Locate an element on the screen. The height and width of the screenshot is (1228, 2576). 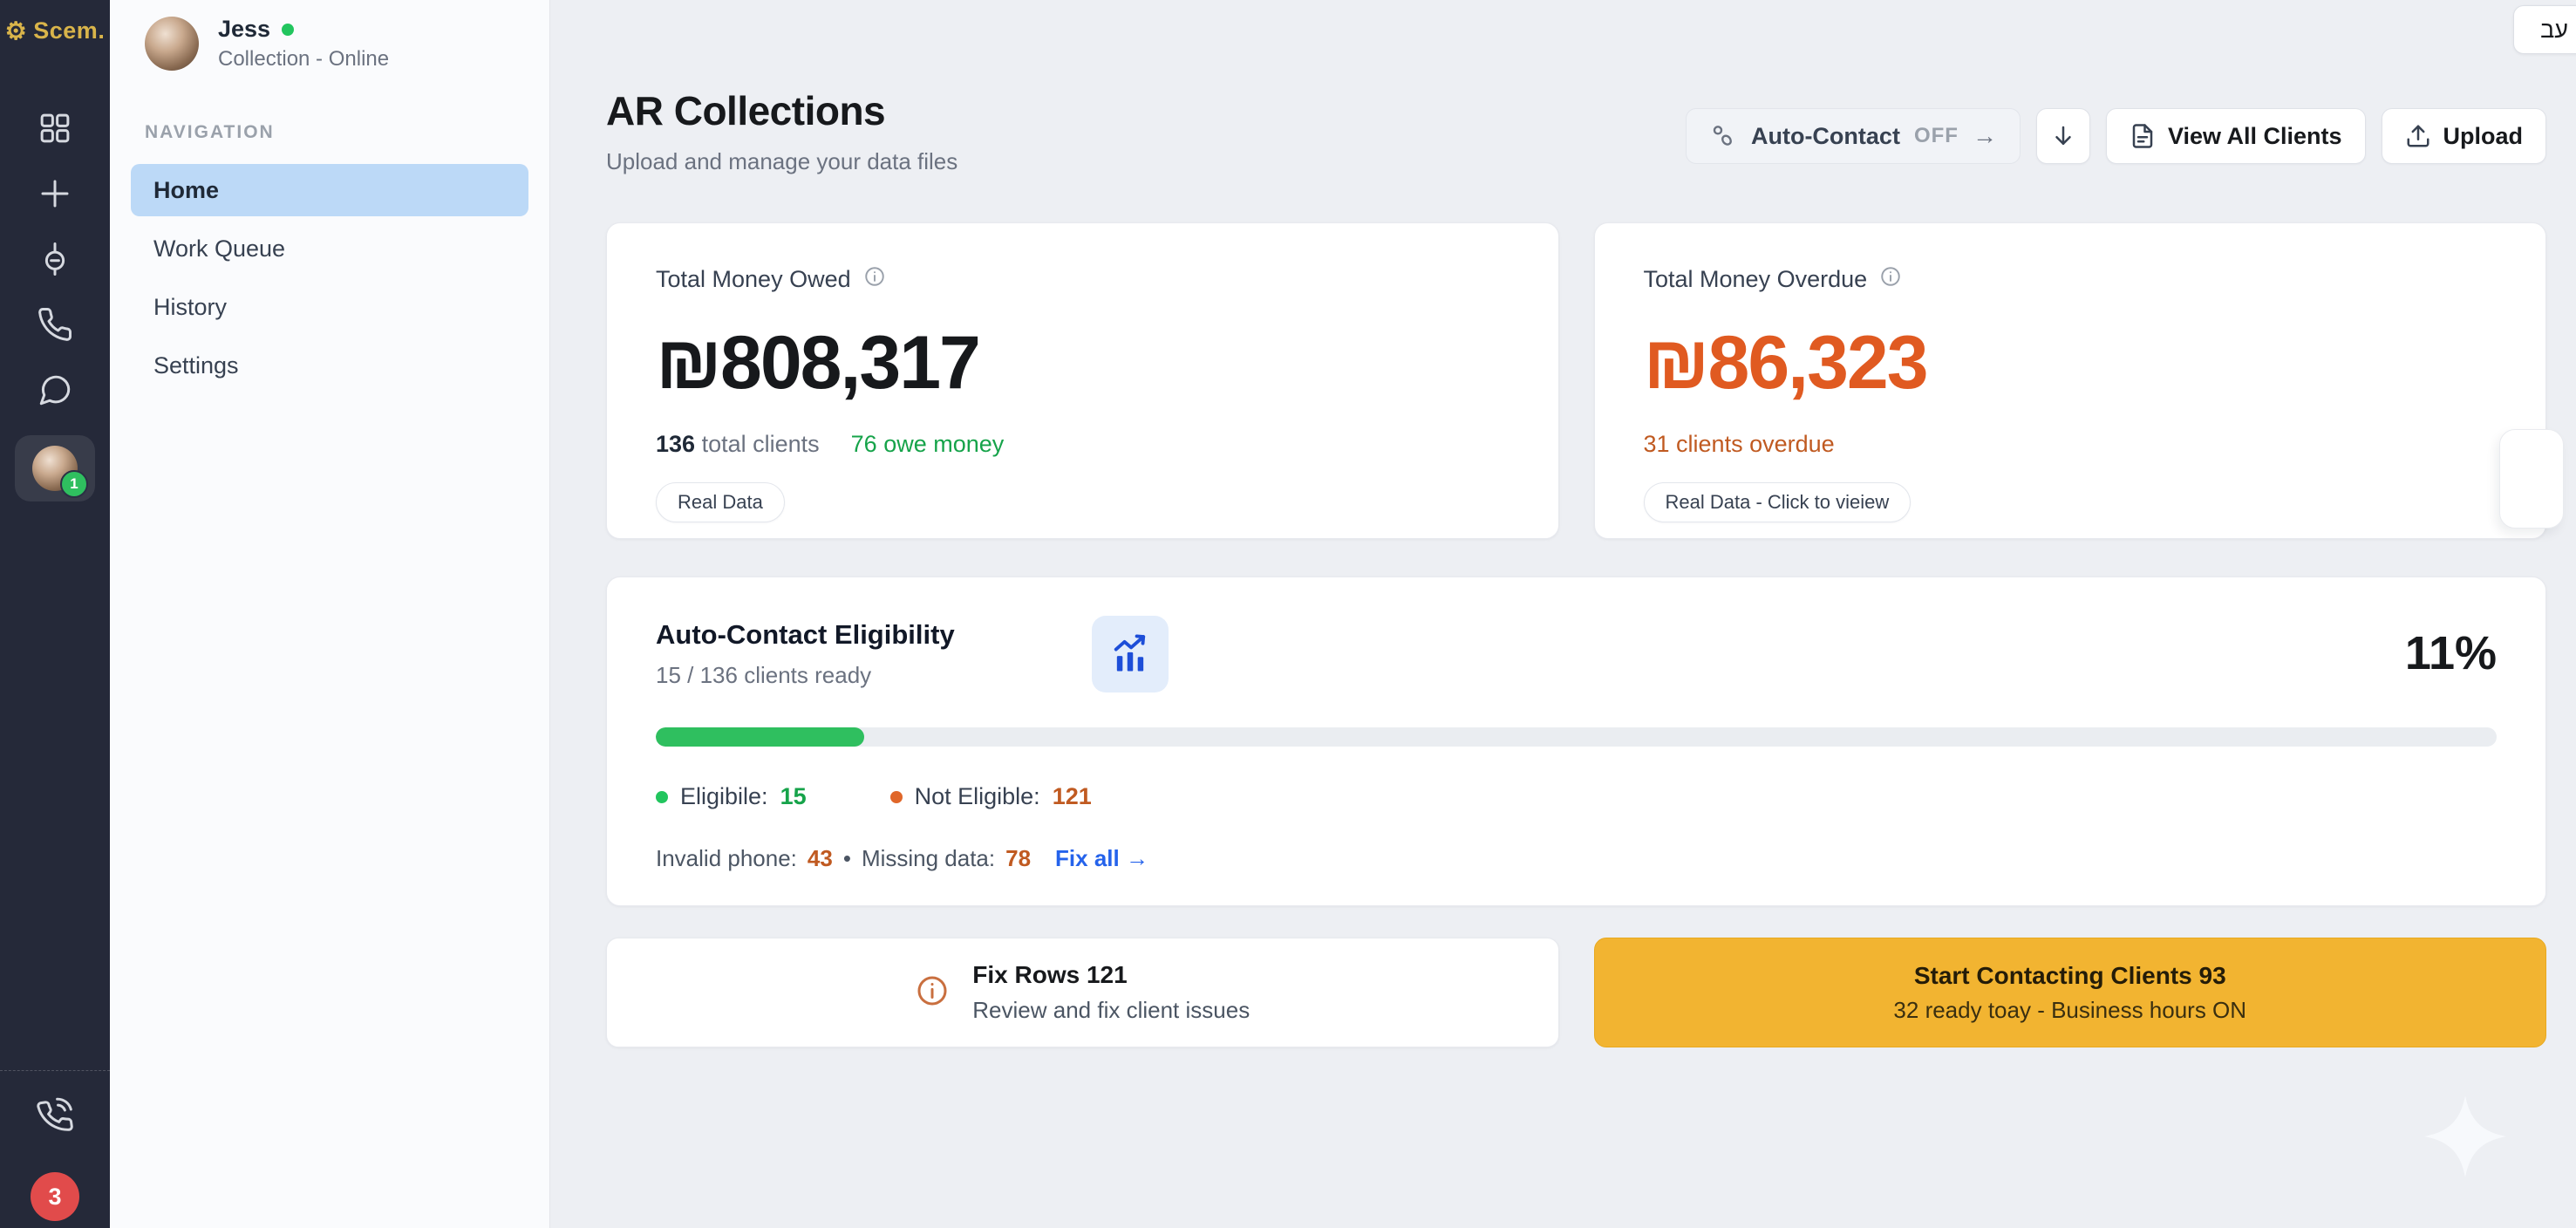
popover-sliver is located at coordinates (2532, 479).